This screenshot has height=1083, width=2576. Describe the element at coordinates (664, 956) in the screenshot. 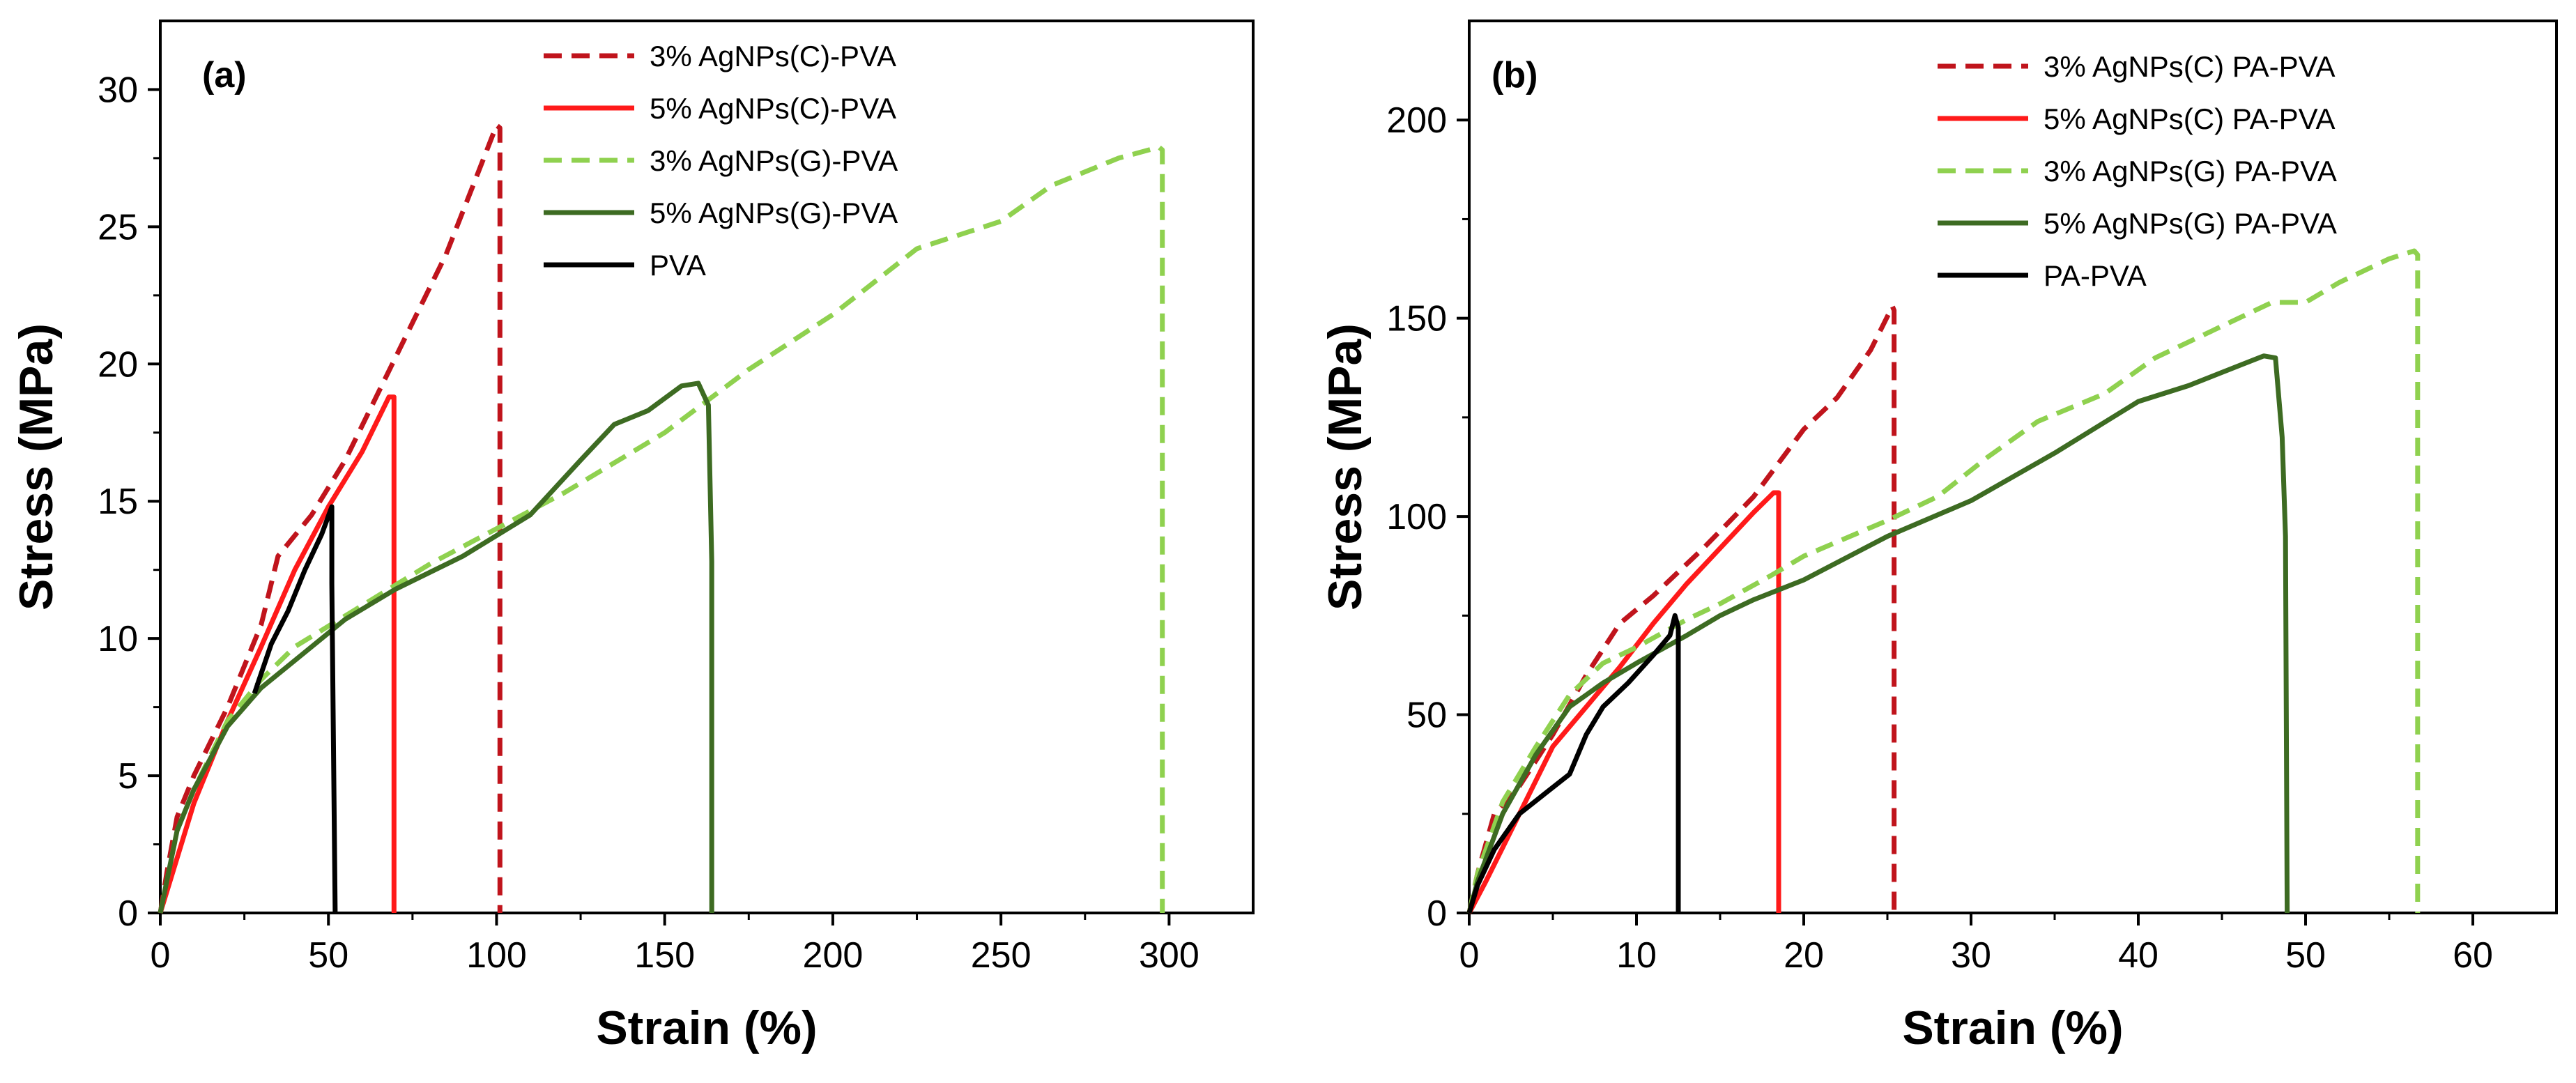

I see `x-tick-label: 150` at that location.